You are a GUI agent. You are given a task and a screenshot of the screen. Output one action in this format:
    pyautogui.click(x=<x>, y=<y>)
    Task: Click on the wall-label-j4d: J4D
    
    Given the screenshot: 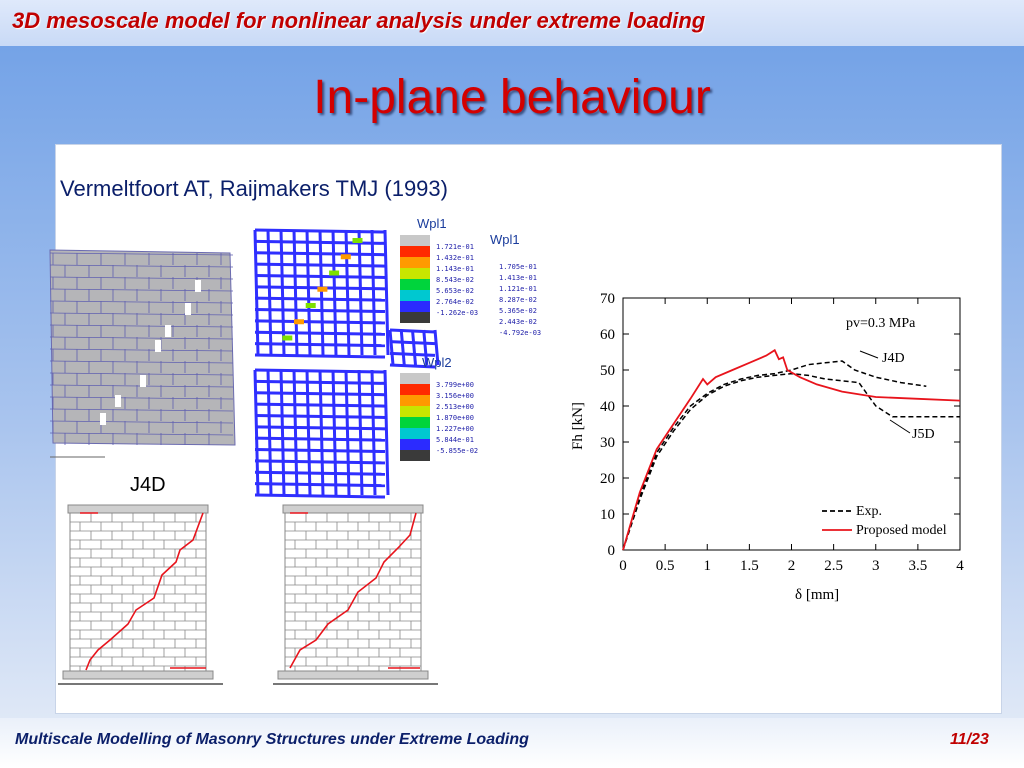 What is the action you would take?
    pyautogui.click(x=148, y=485)
    